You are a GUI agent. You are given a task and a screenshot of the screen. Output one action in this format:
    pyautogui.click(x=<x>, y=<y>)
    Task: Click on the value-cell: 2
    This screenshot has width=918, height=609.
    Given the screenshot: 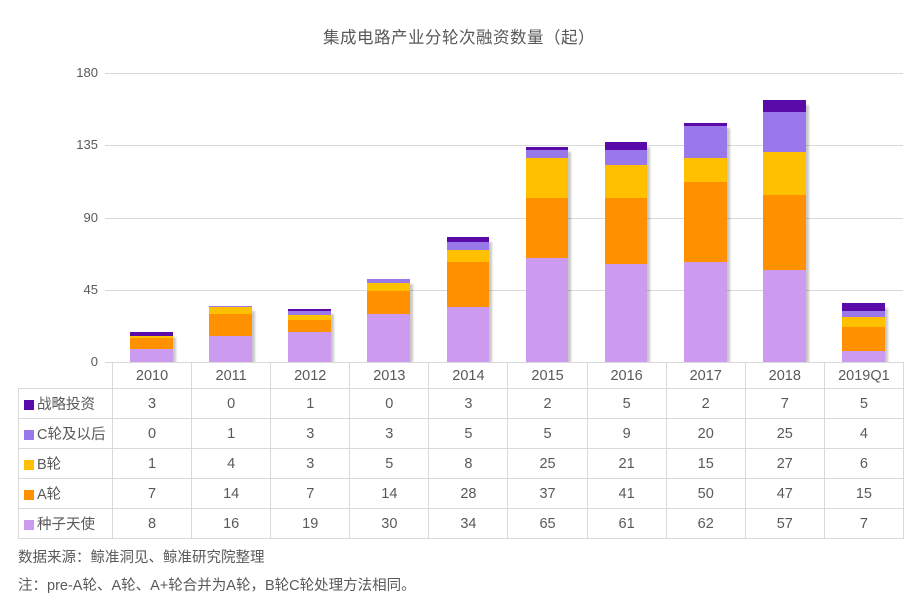 What is the action you would take?
    pyautogui.click(x=705, y=403)
    